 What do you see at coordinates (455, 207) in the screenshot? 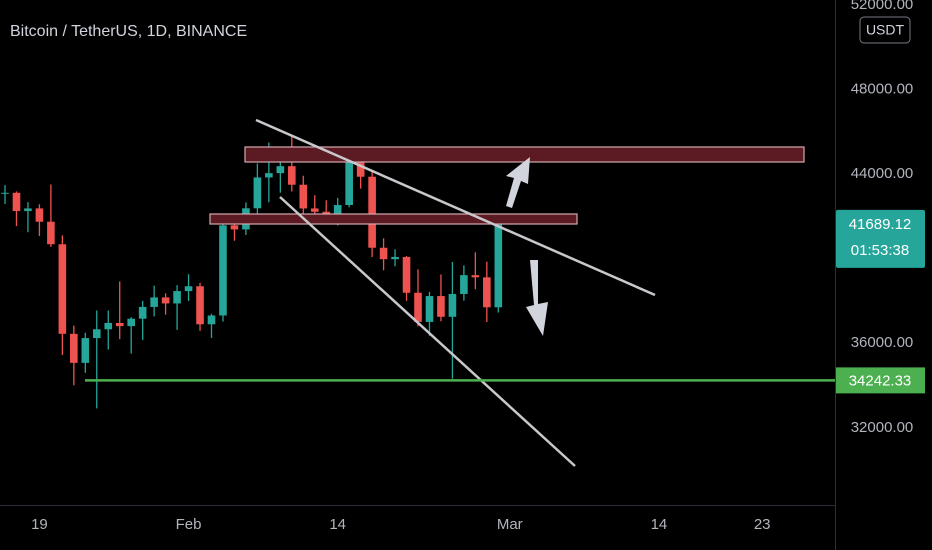
I see `trendline` at bounding box center [455, 207].